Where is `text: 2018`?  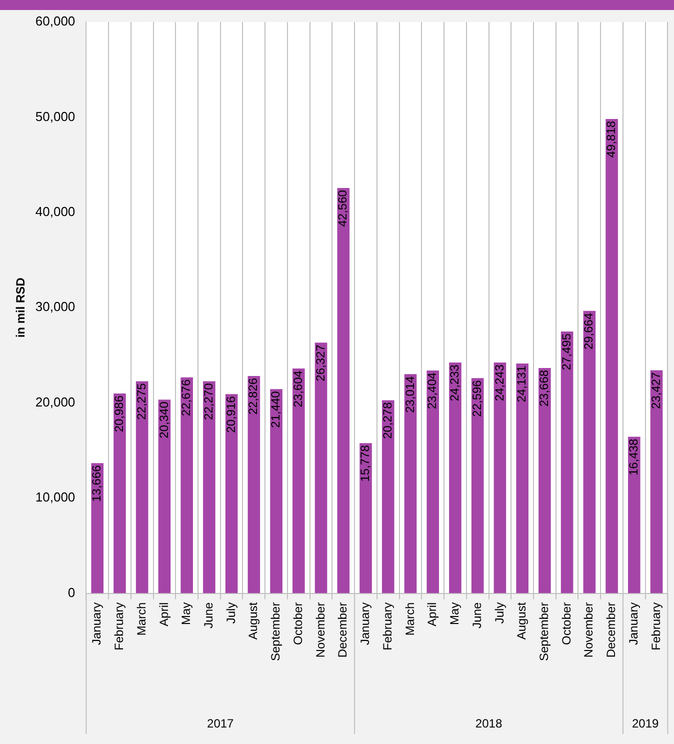
text: 2018 is located at coordinates (488, 723).